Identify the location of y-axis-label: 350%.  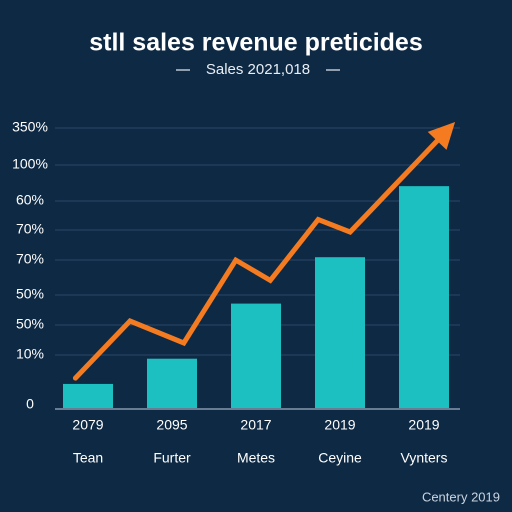
(30, 127).